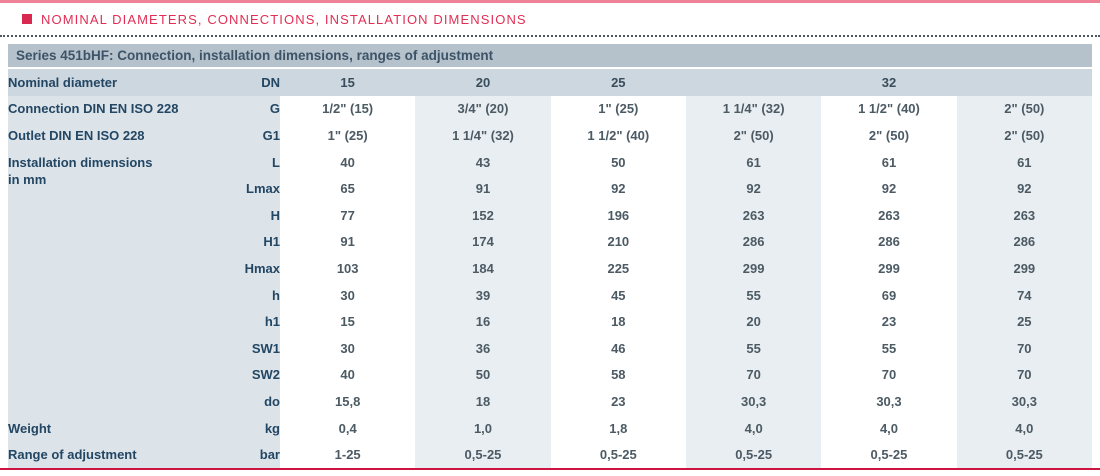 Image resolution: width=1100 pixels, height=476 pixels. What do you see at coordinates (618, 375) in the screenshot?
I see `table-cell: 58` at bounding box center [618, 375].